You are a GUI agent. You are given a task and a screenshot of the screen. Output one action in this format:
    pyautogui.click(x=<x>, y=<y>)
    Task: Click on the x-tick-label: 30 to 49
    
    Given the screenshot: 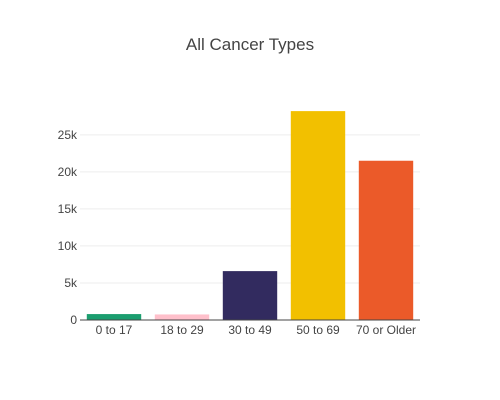 What is the action you would take?
    pyautogui.click(x=250, y=330)
    